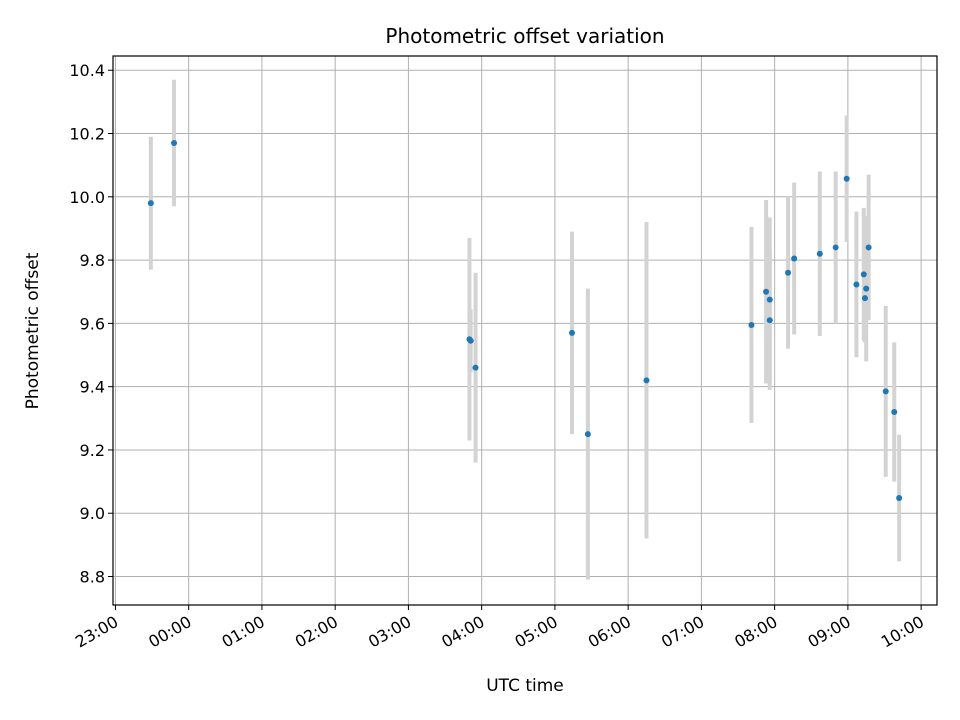 The height and width of the screenshot is (720, 960). Describe the element at coordinates (92, 577) in the screenshot. I see `y-tick-label: 8.8` at that location.